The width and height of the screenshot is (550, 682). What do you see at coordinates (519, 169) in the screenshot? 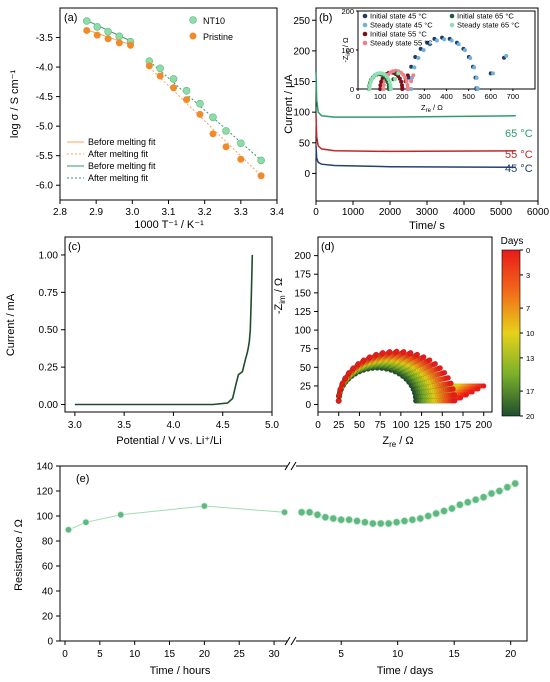
I see `series-label-45c: 45 °C` at bounding box center [519, 169].